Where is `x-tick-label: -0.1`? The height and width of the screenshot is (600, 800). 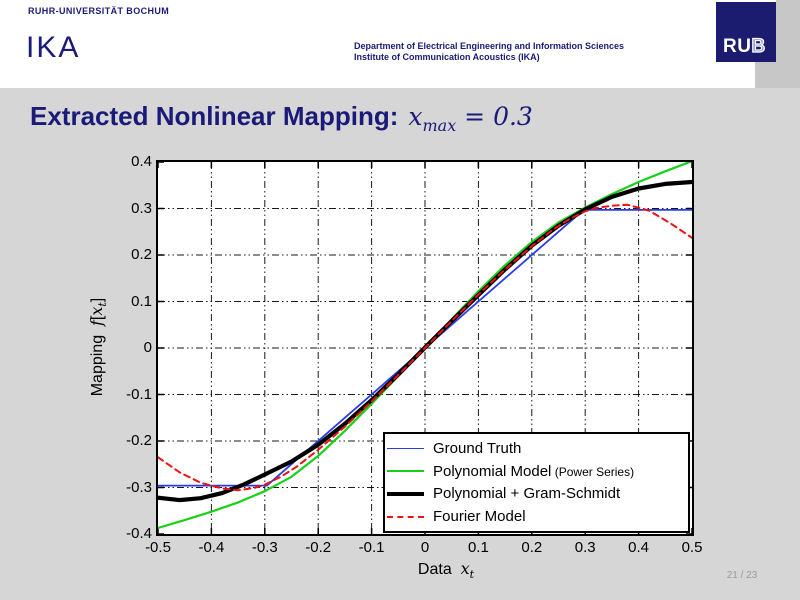
x-tick-label: -0.1 is located at coordinates (371, 547).